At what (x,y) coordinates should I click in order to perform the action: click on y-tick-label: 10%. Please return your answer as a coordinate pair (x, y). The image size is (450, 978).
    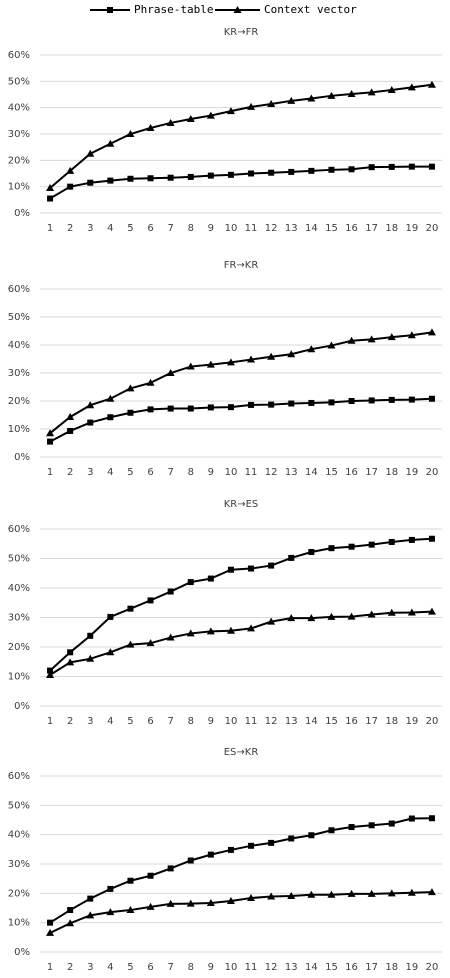
    Looking at the image, I should click on (19, 923).